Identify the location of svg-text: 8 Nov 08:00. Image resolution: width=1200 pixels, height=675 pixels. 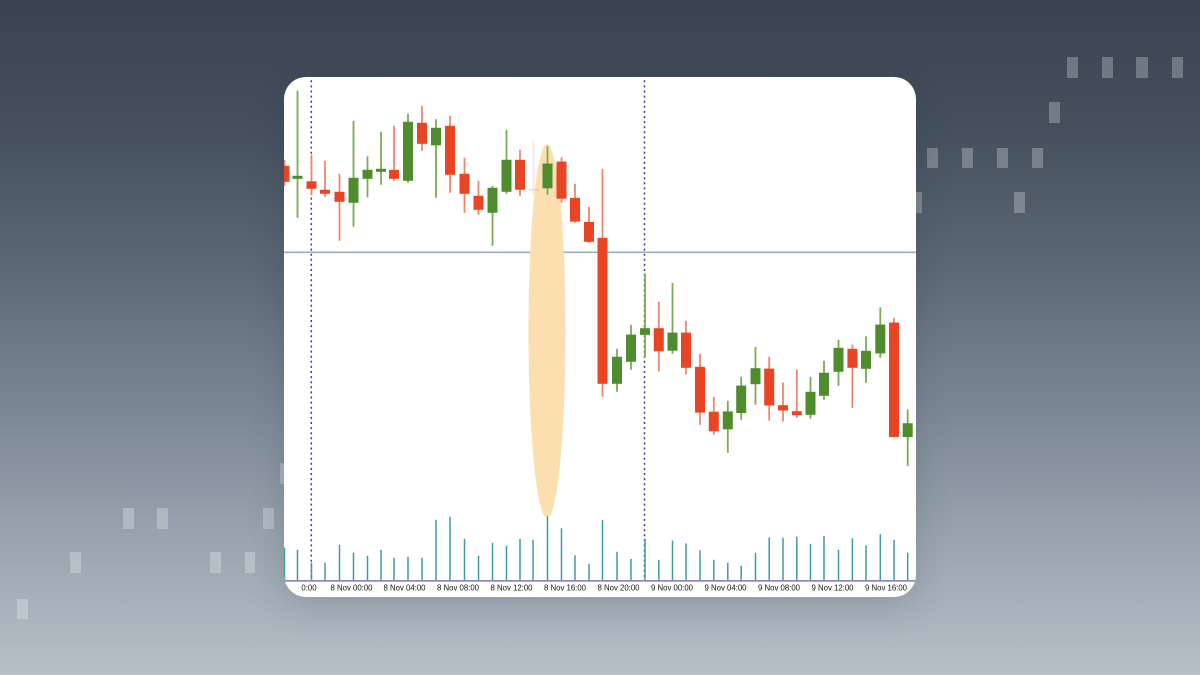
(458, 588).